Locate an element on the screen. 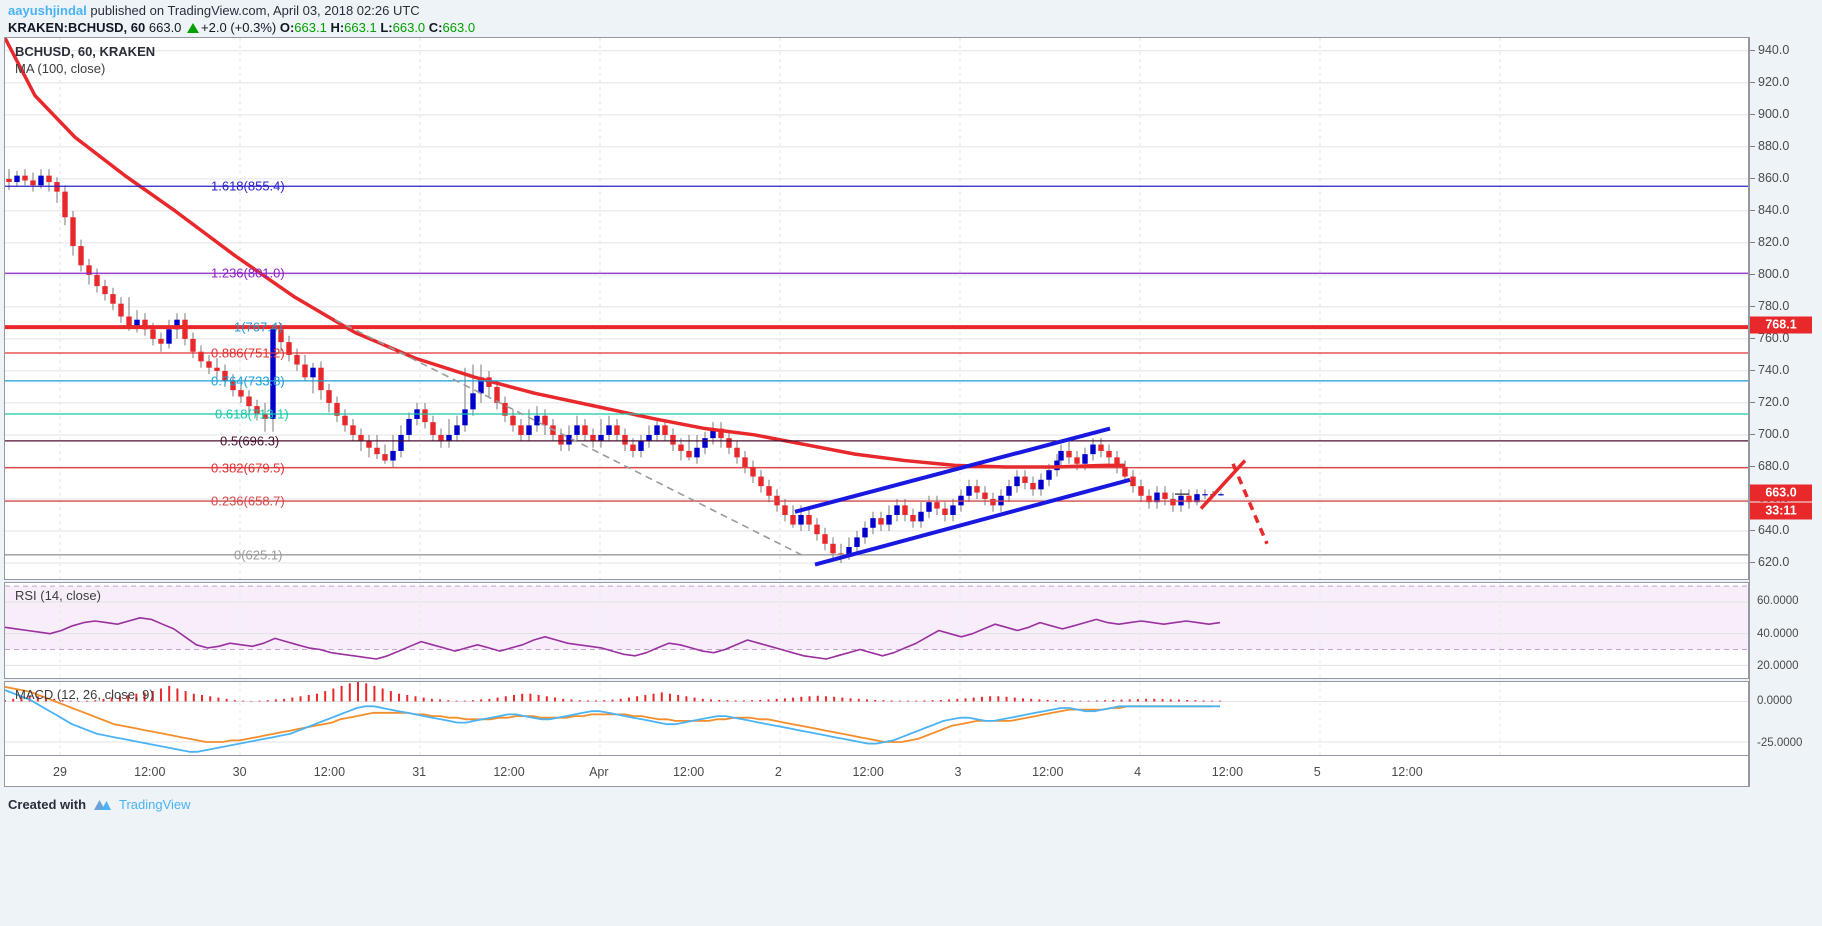 This screenshot has height=926, width=1822. rsi-pane: RSI (14, close) is located at coordinates (876, 630).